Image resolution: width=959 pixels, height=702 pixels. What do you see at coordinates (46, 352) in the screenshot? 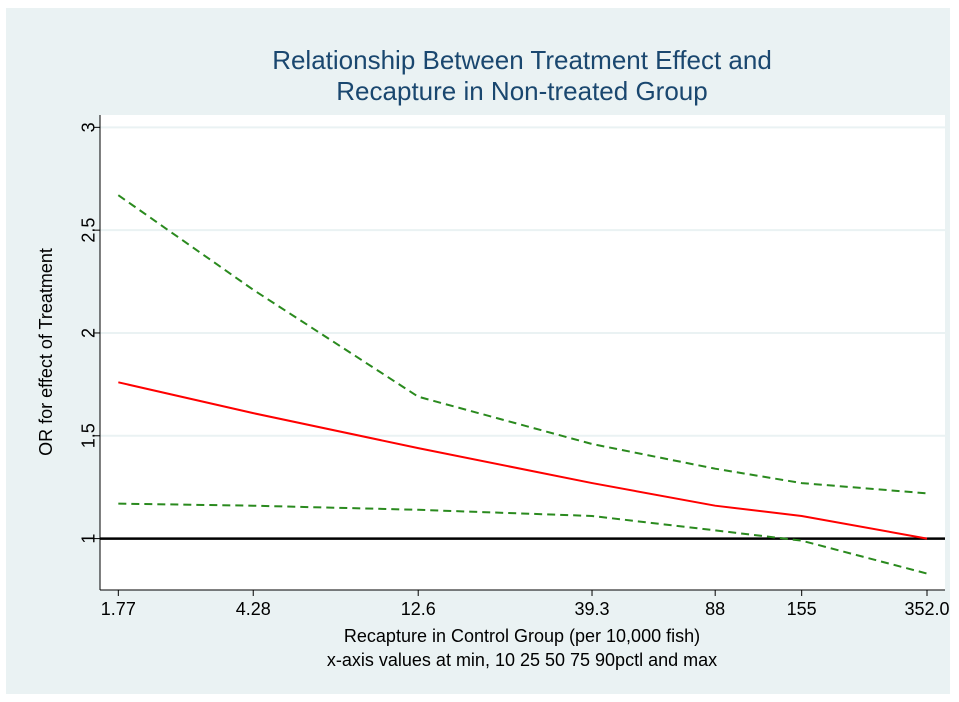
I see `y-axis-title: OR for effect of Treatment` at bounding box center [46, 352].